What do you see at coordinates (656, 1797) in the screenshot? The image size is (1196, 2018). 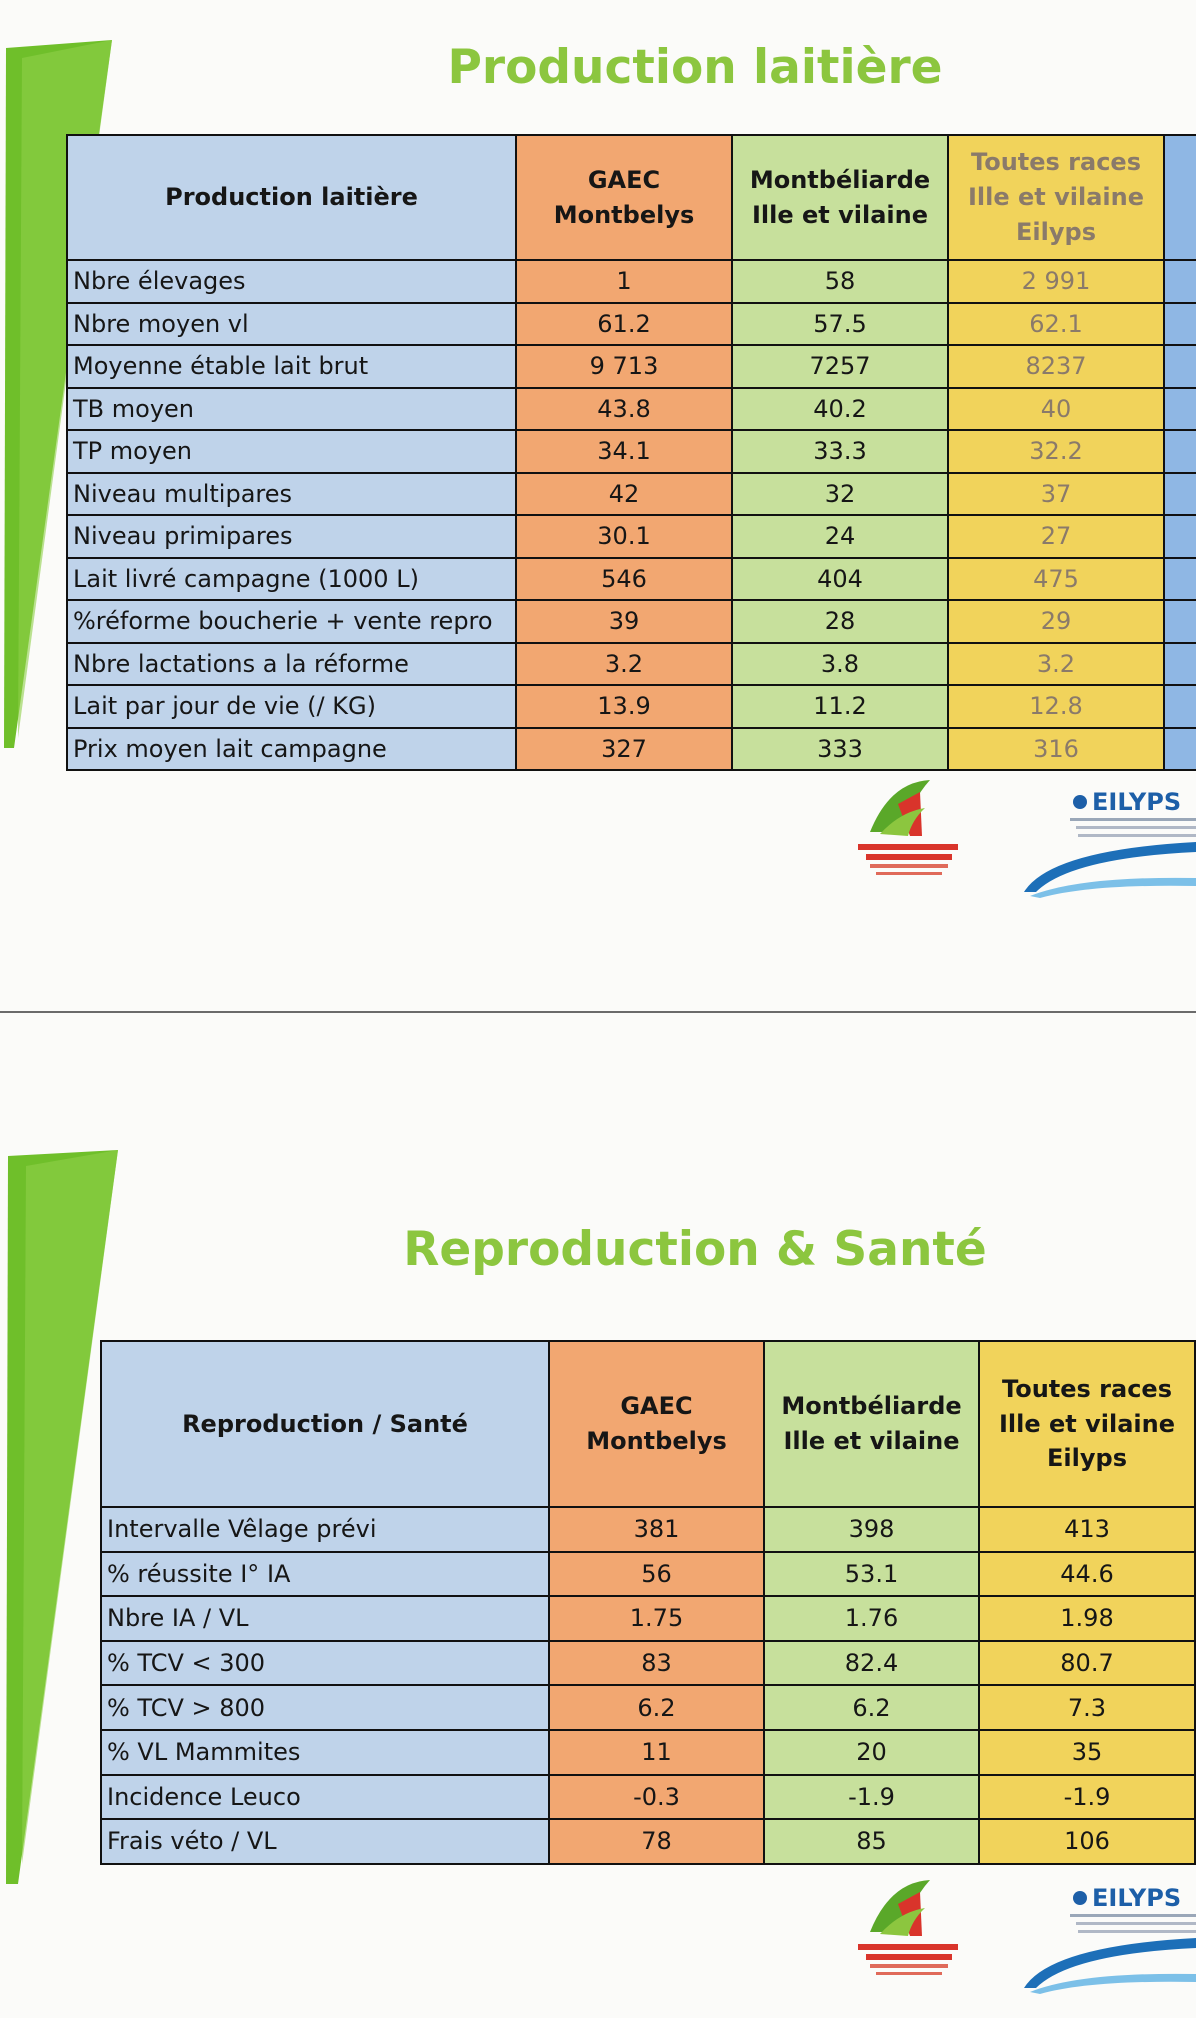 I see `cell-value: -0.3` at bounding box center [656, 1797].